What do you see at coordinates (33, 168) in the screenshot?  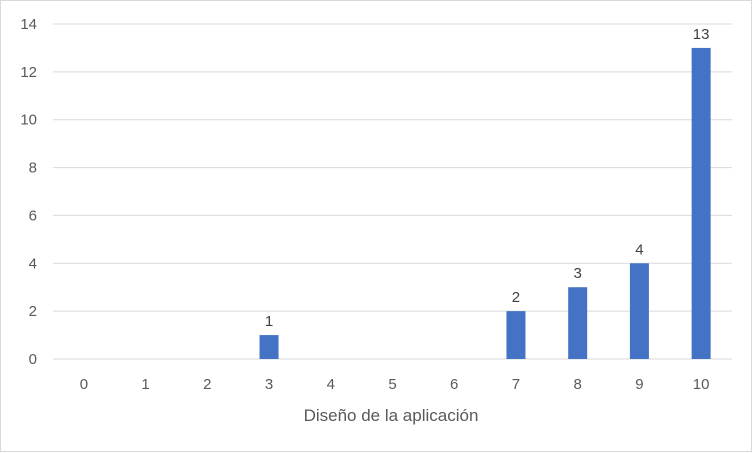 I see `y-tick-label: 8` at bounding box center [33, 168].